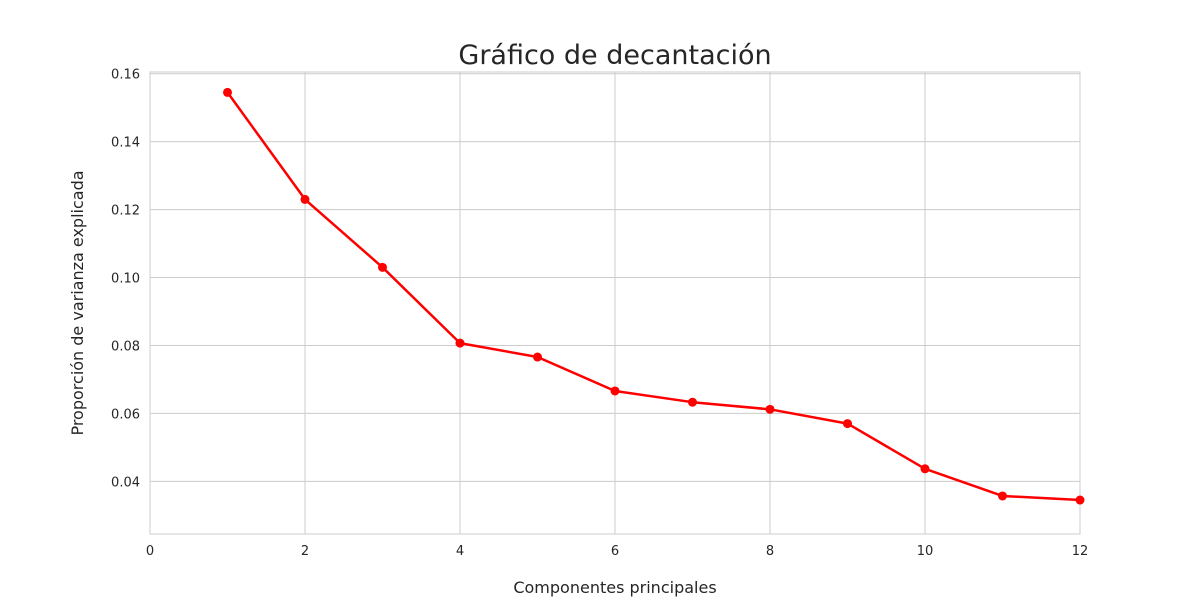 Image resolution: width=1200 pixels, height=600 pixels. Describe the element at coordinates (125, 279) in the screenshot. I see `y-tick-label: 0.10` at that location.